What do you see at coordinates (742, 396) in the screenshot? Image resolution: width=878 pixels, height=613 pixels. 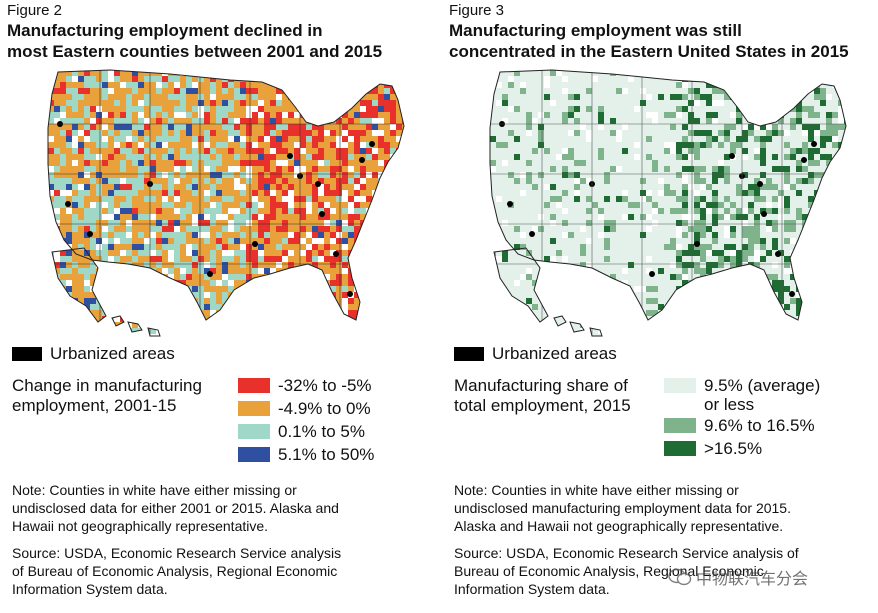 I see `legend-item: 9.5% (average) or less` at bounding box center [742, 396].